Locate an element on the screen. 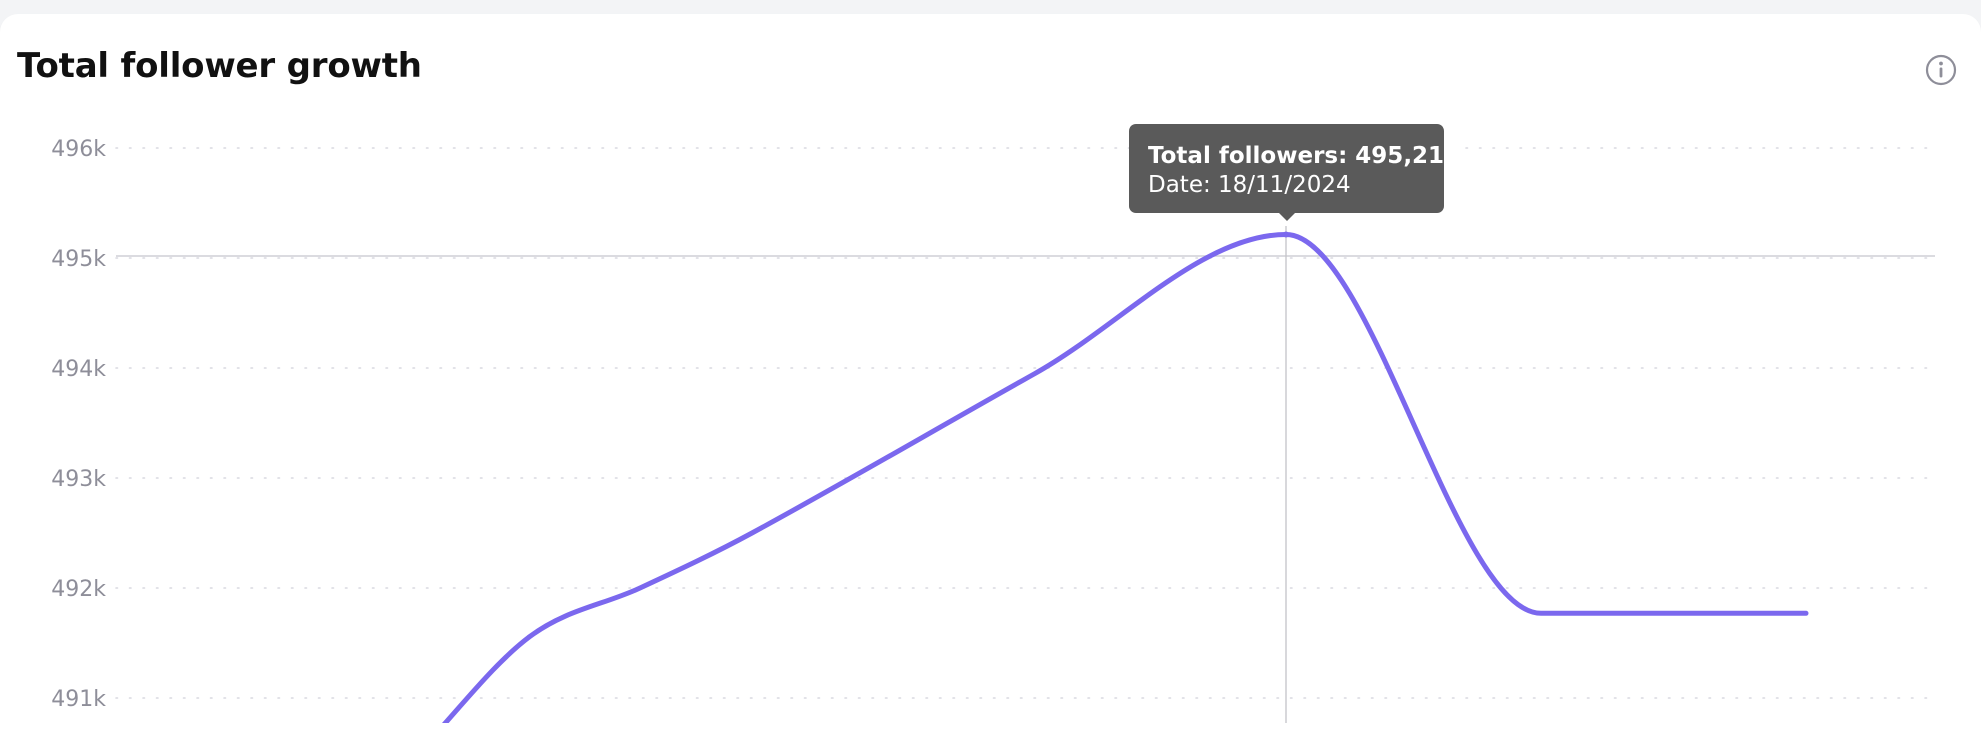 The width and height of the screenshot is (1981, 734). y-tick-label: 495k is located at coordinates (78, 259).